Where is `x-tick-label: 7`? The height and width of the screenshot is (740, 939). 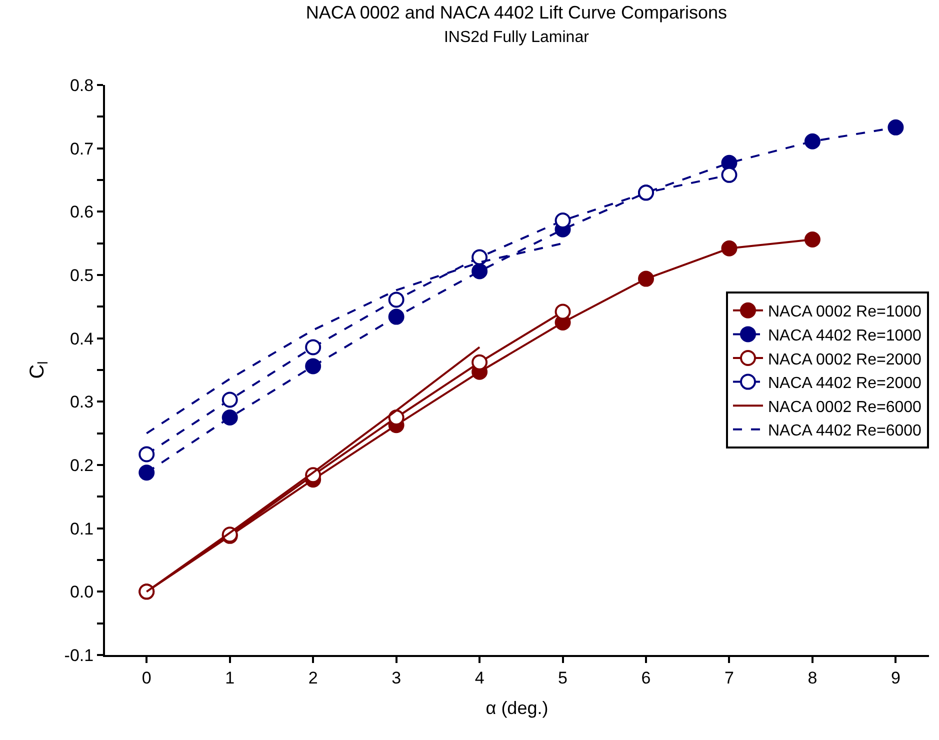
x-tick-label: 7 is located at coordinates (729, 678).